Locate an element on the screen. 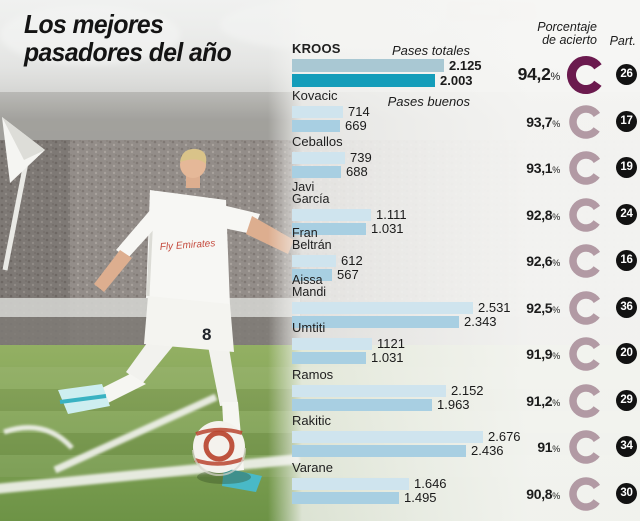 This screenshot has width=640, height=521. pitch-lines is located at coordinates (150, 443).